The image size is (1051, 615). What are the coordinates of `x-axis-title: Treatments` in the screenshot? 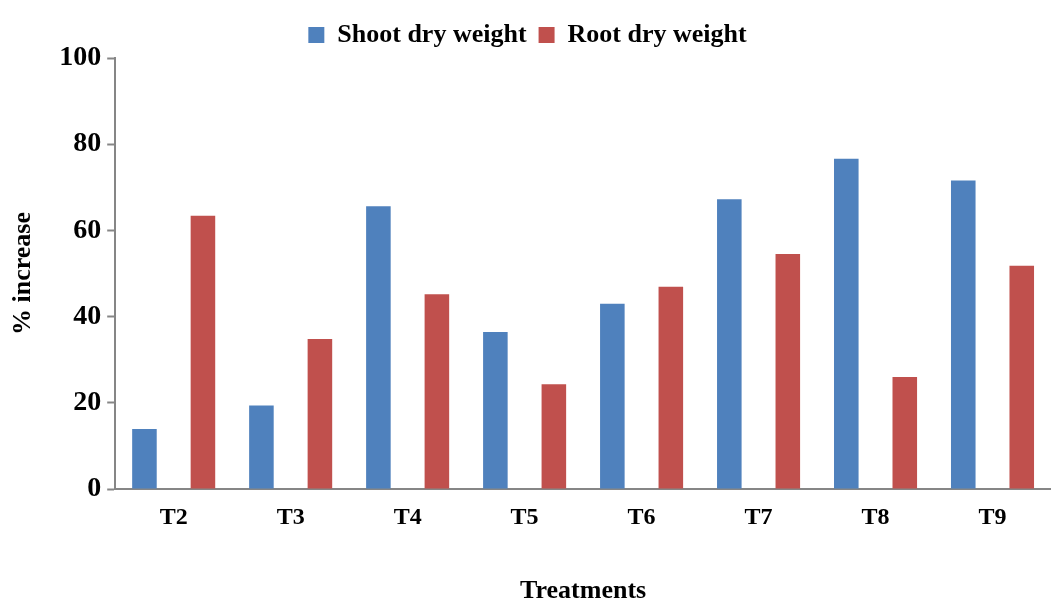 It's located at (583, 590).